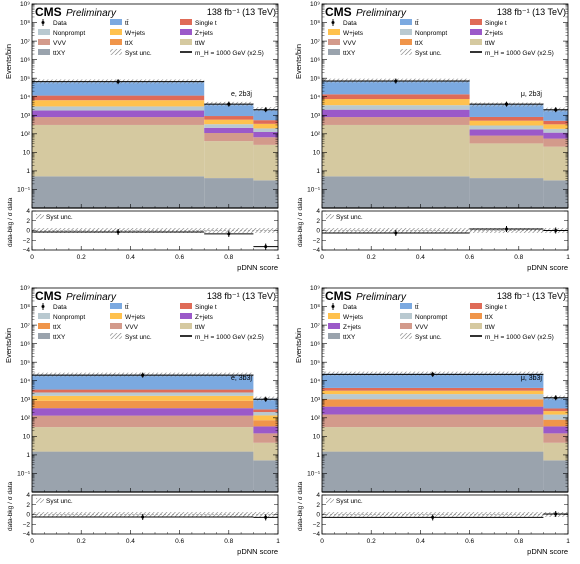 The height and width of the screenshot is (564, 580). What do you see at coordinates (44, 316) in the screenshot?
I see `legend-marker-nonprompt` at bounding box center [44, 316].